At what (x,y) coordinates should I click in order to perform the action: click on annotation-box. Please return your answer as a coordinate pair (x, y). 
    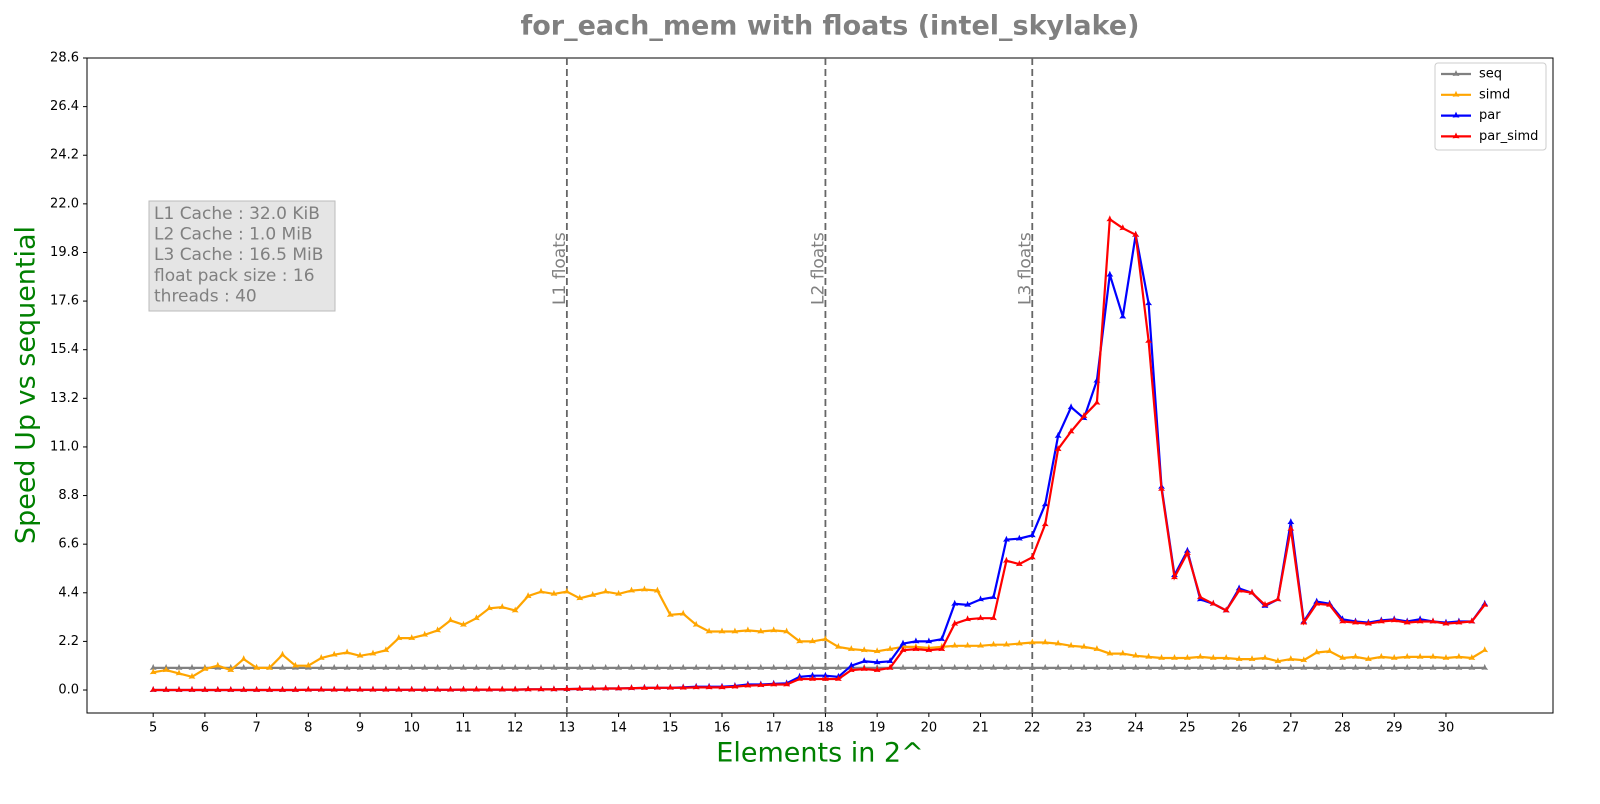
    Looking at the image, I should click on (242, 256).